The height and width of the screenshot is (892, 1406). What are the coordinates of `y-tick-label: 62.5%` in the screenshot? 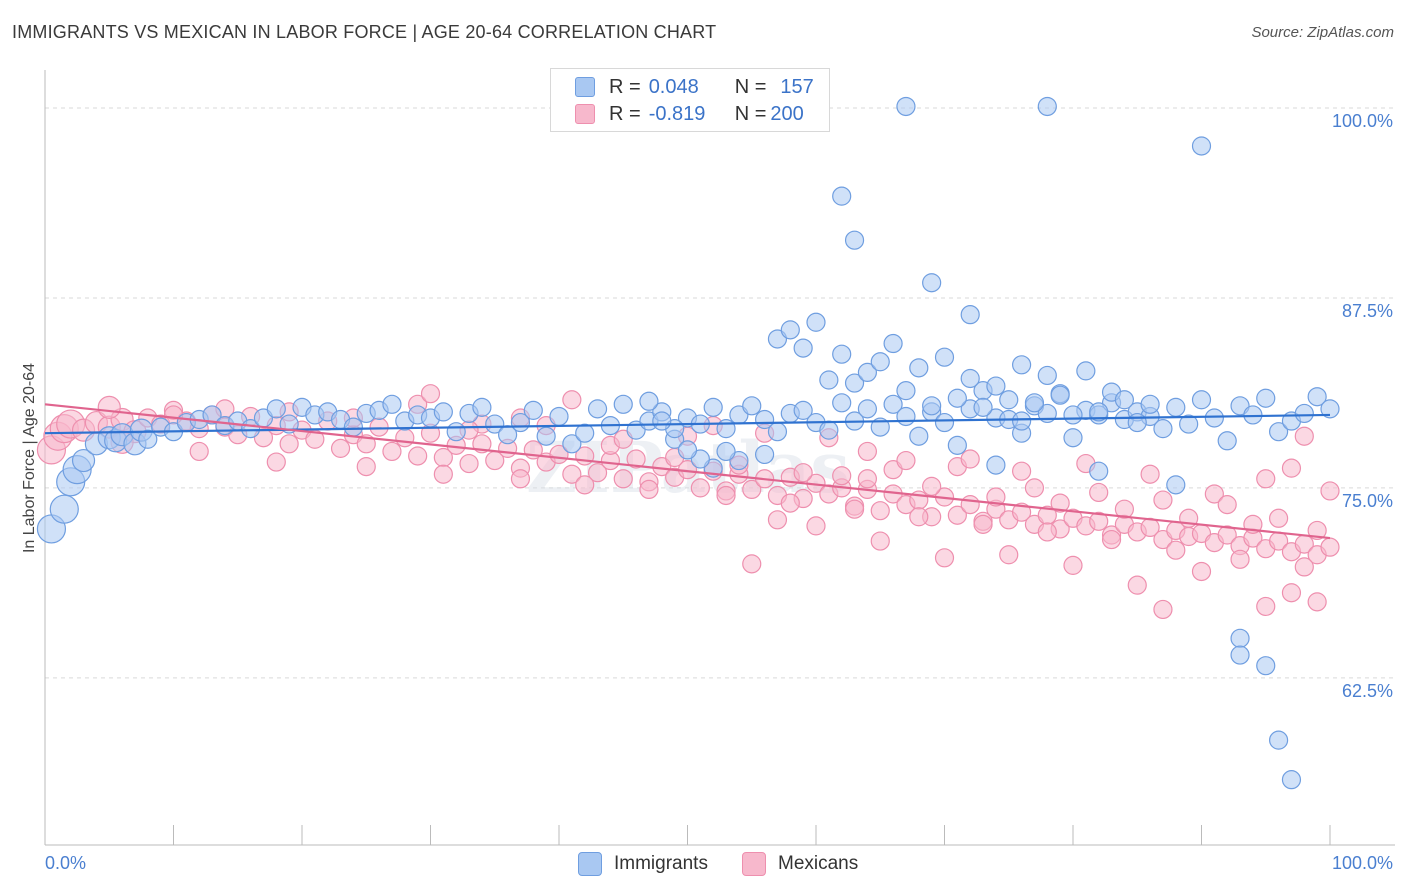 It's located at (1367, 691).